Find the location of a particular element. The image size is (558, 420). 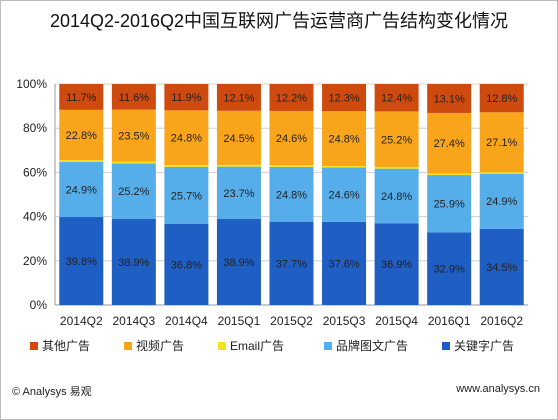

data-label: 12.2% is located at coordinates (291, 98).